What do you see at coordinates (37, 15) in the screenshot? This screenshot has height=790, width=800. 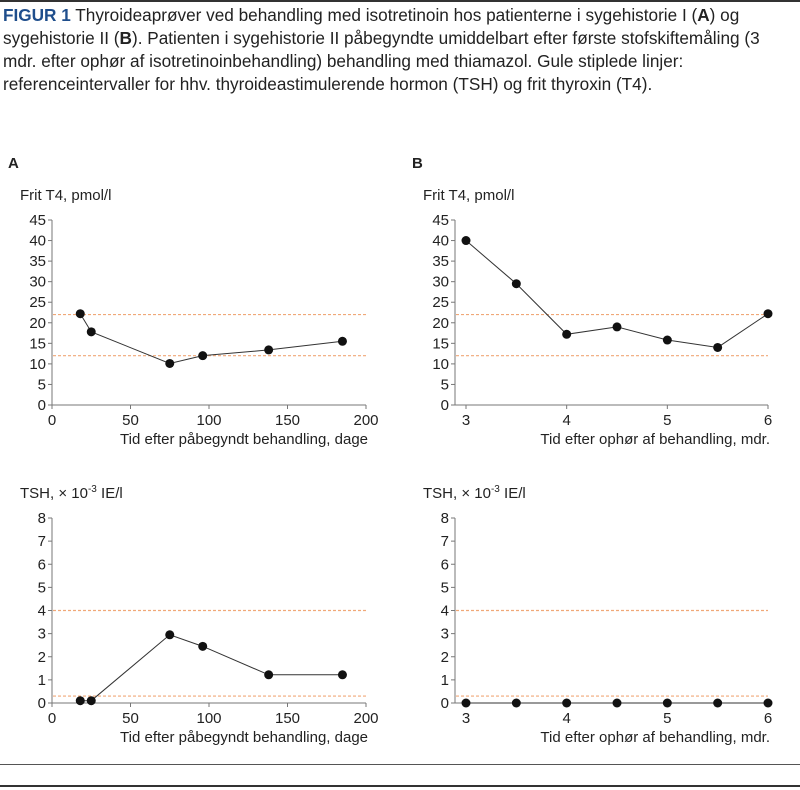 I see `figure-label: FIGUR 1` at bounding box center [37, 15].